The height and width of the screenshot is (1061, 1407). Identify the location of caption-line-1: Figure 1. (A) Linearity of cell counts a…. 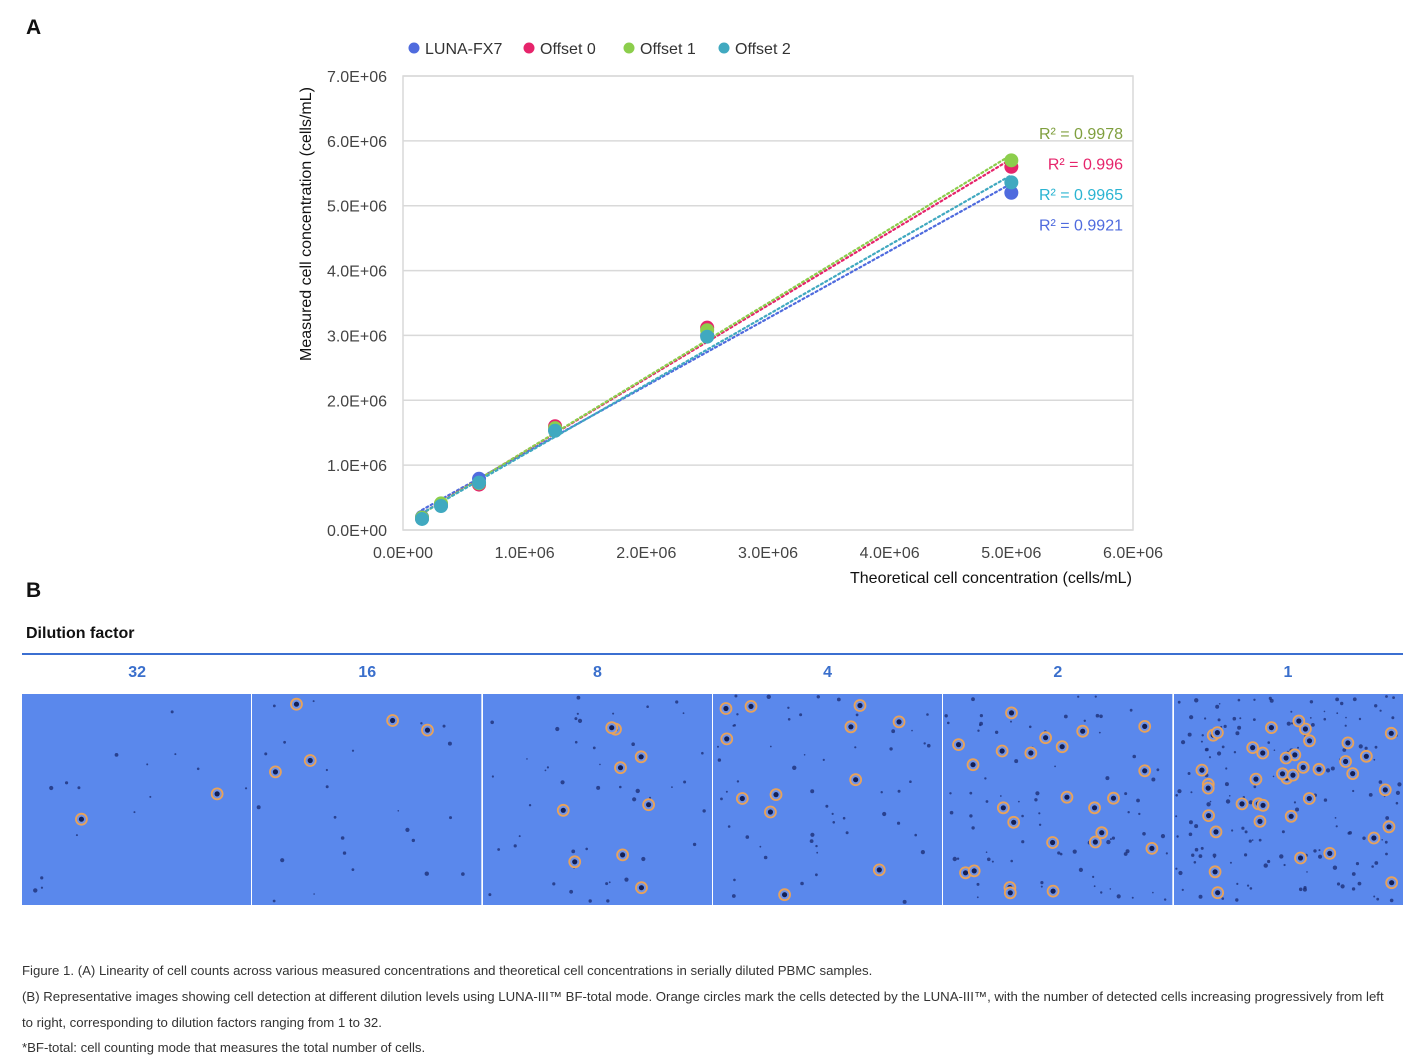
(447, 970).